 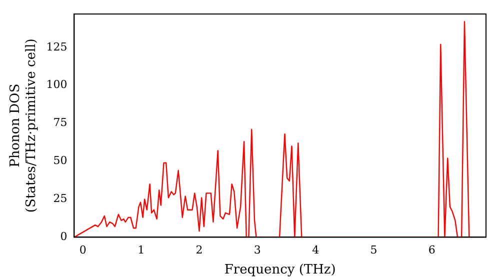 I want to click on x-tick-label: 5, so click(x=374, y=250).